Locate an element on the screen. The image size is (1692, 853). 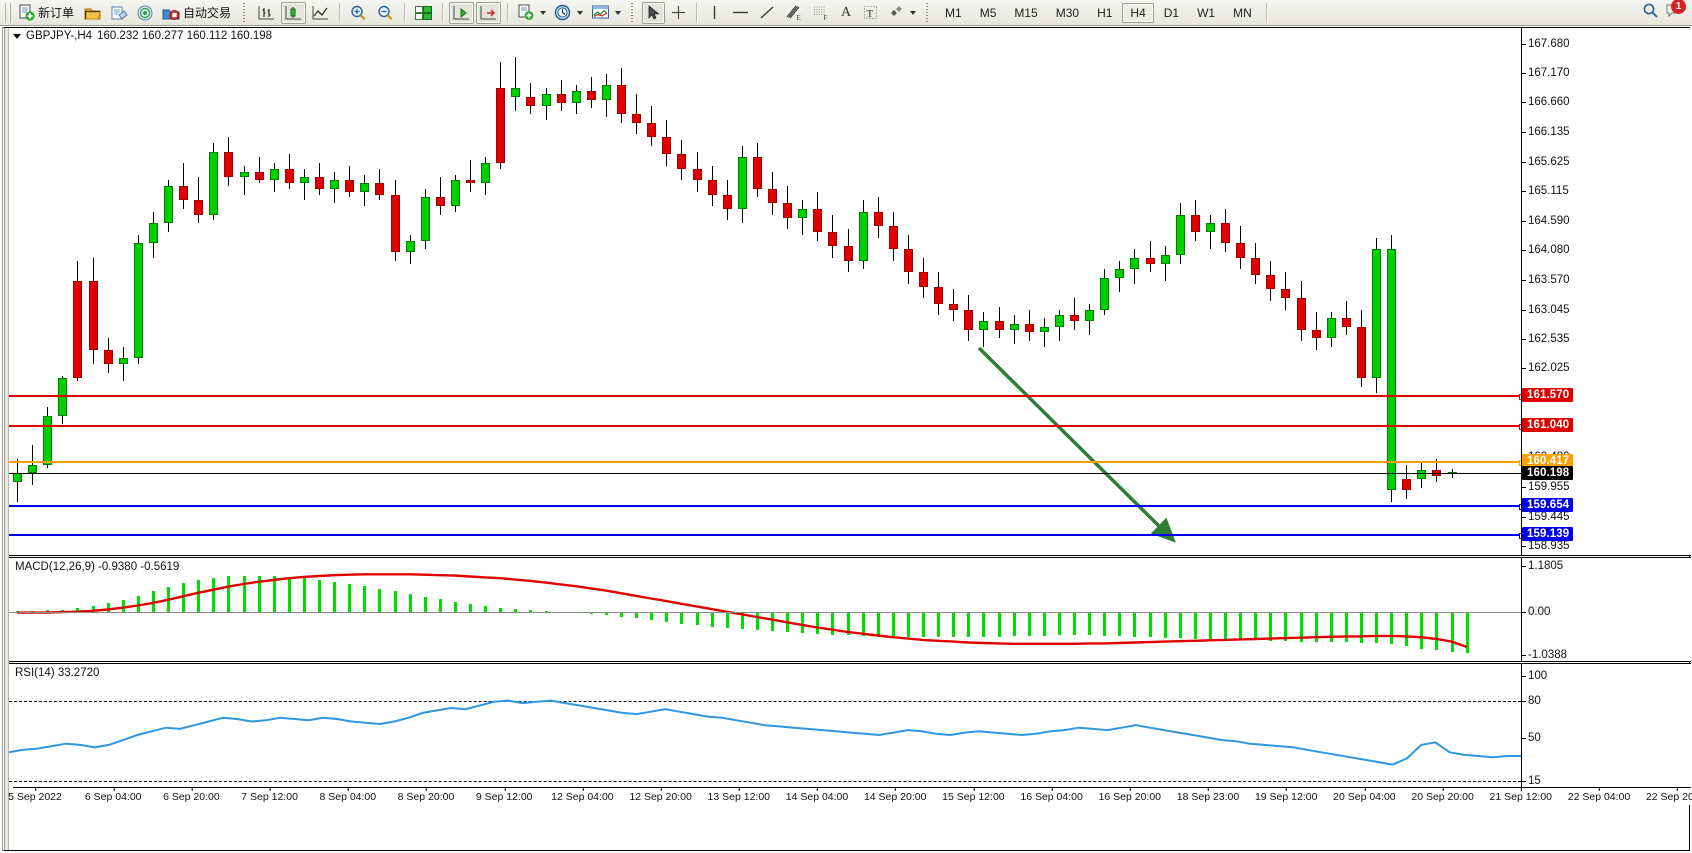
horizontal-line-button is located at coordinates (740, 13).